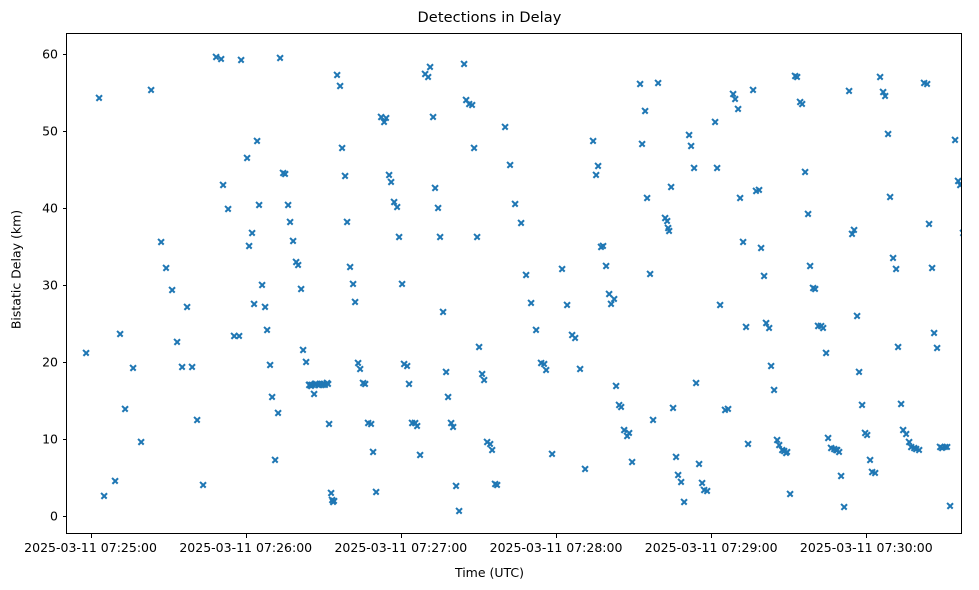  Describe the element at coordinates (50, 131) in the screenshot. I see `y-tick-label: 50` at that location.